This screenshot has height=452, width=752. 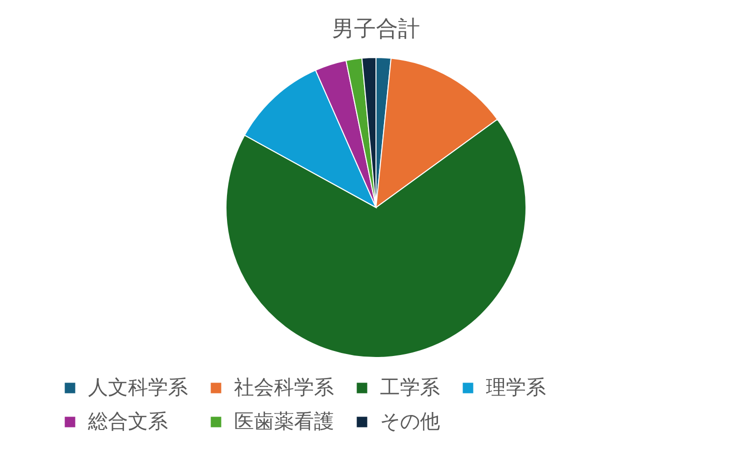 What do you see at coordinates (410, 387) in the screenshot?
I see `legend-label: 工学系` at bounding box center [410, 387].